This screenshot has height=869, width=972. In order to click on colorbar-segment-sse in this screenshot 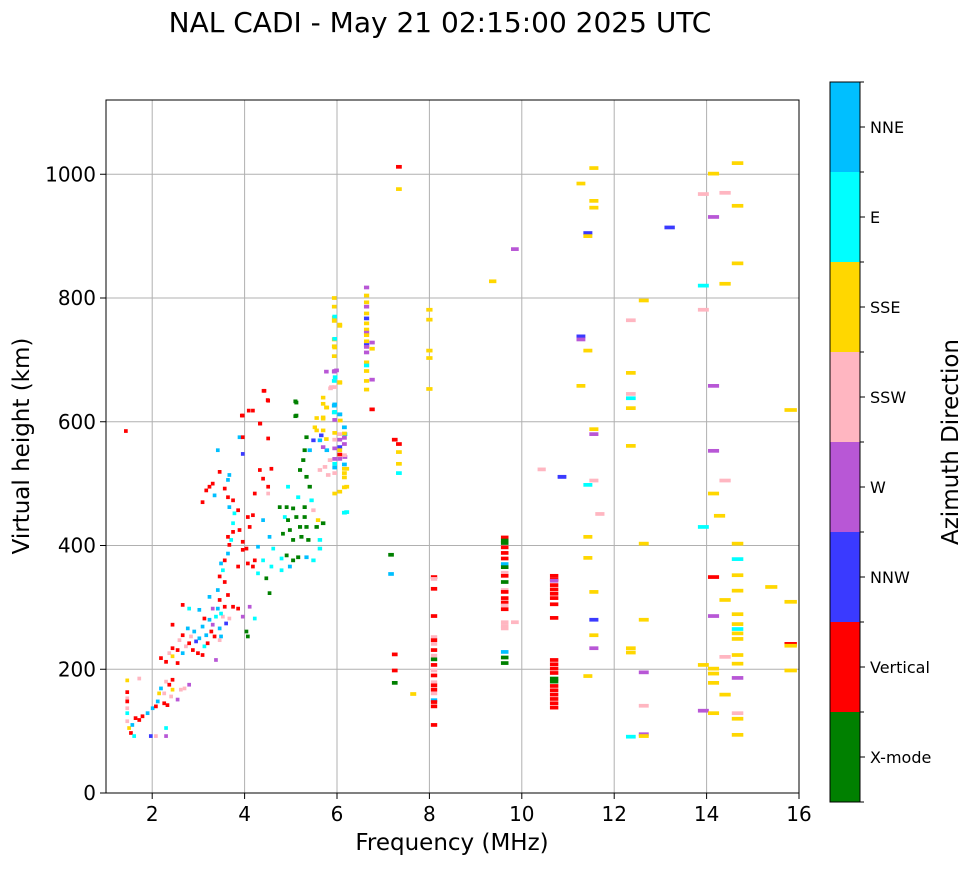, I will do `click(845, 307)`.